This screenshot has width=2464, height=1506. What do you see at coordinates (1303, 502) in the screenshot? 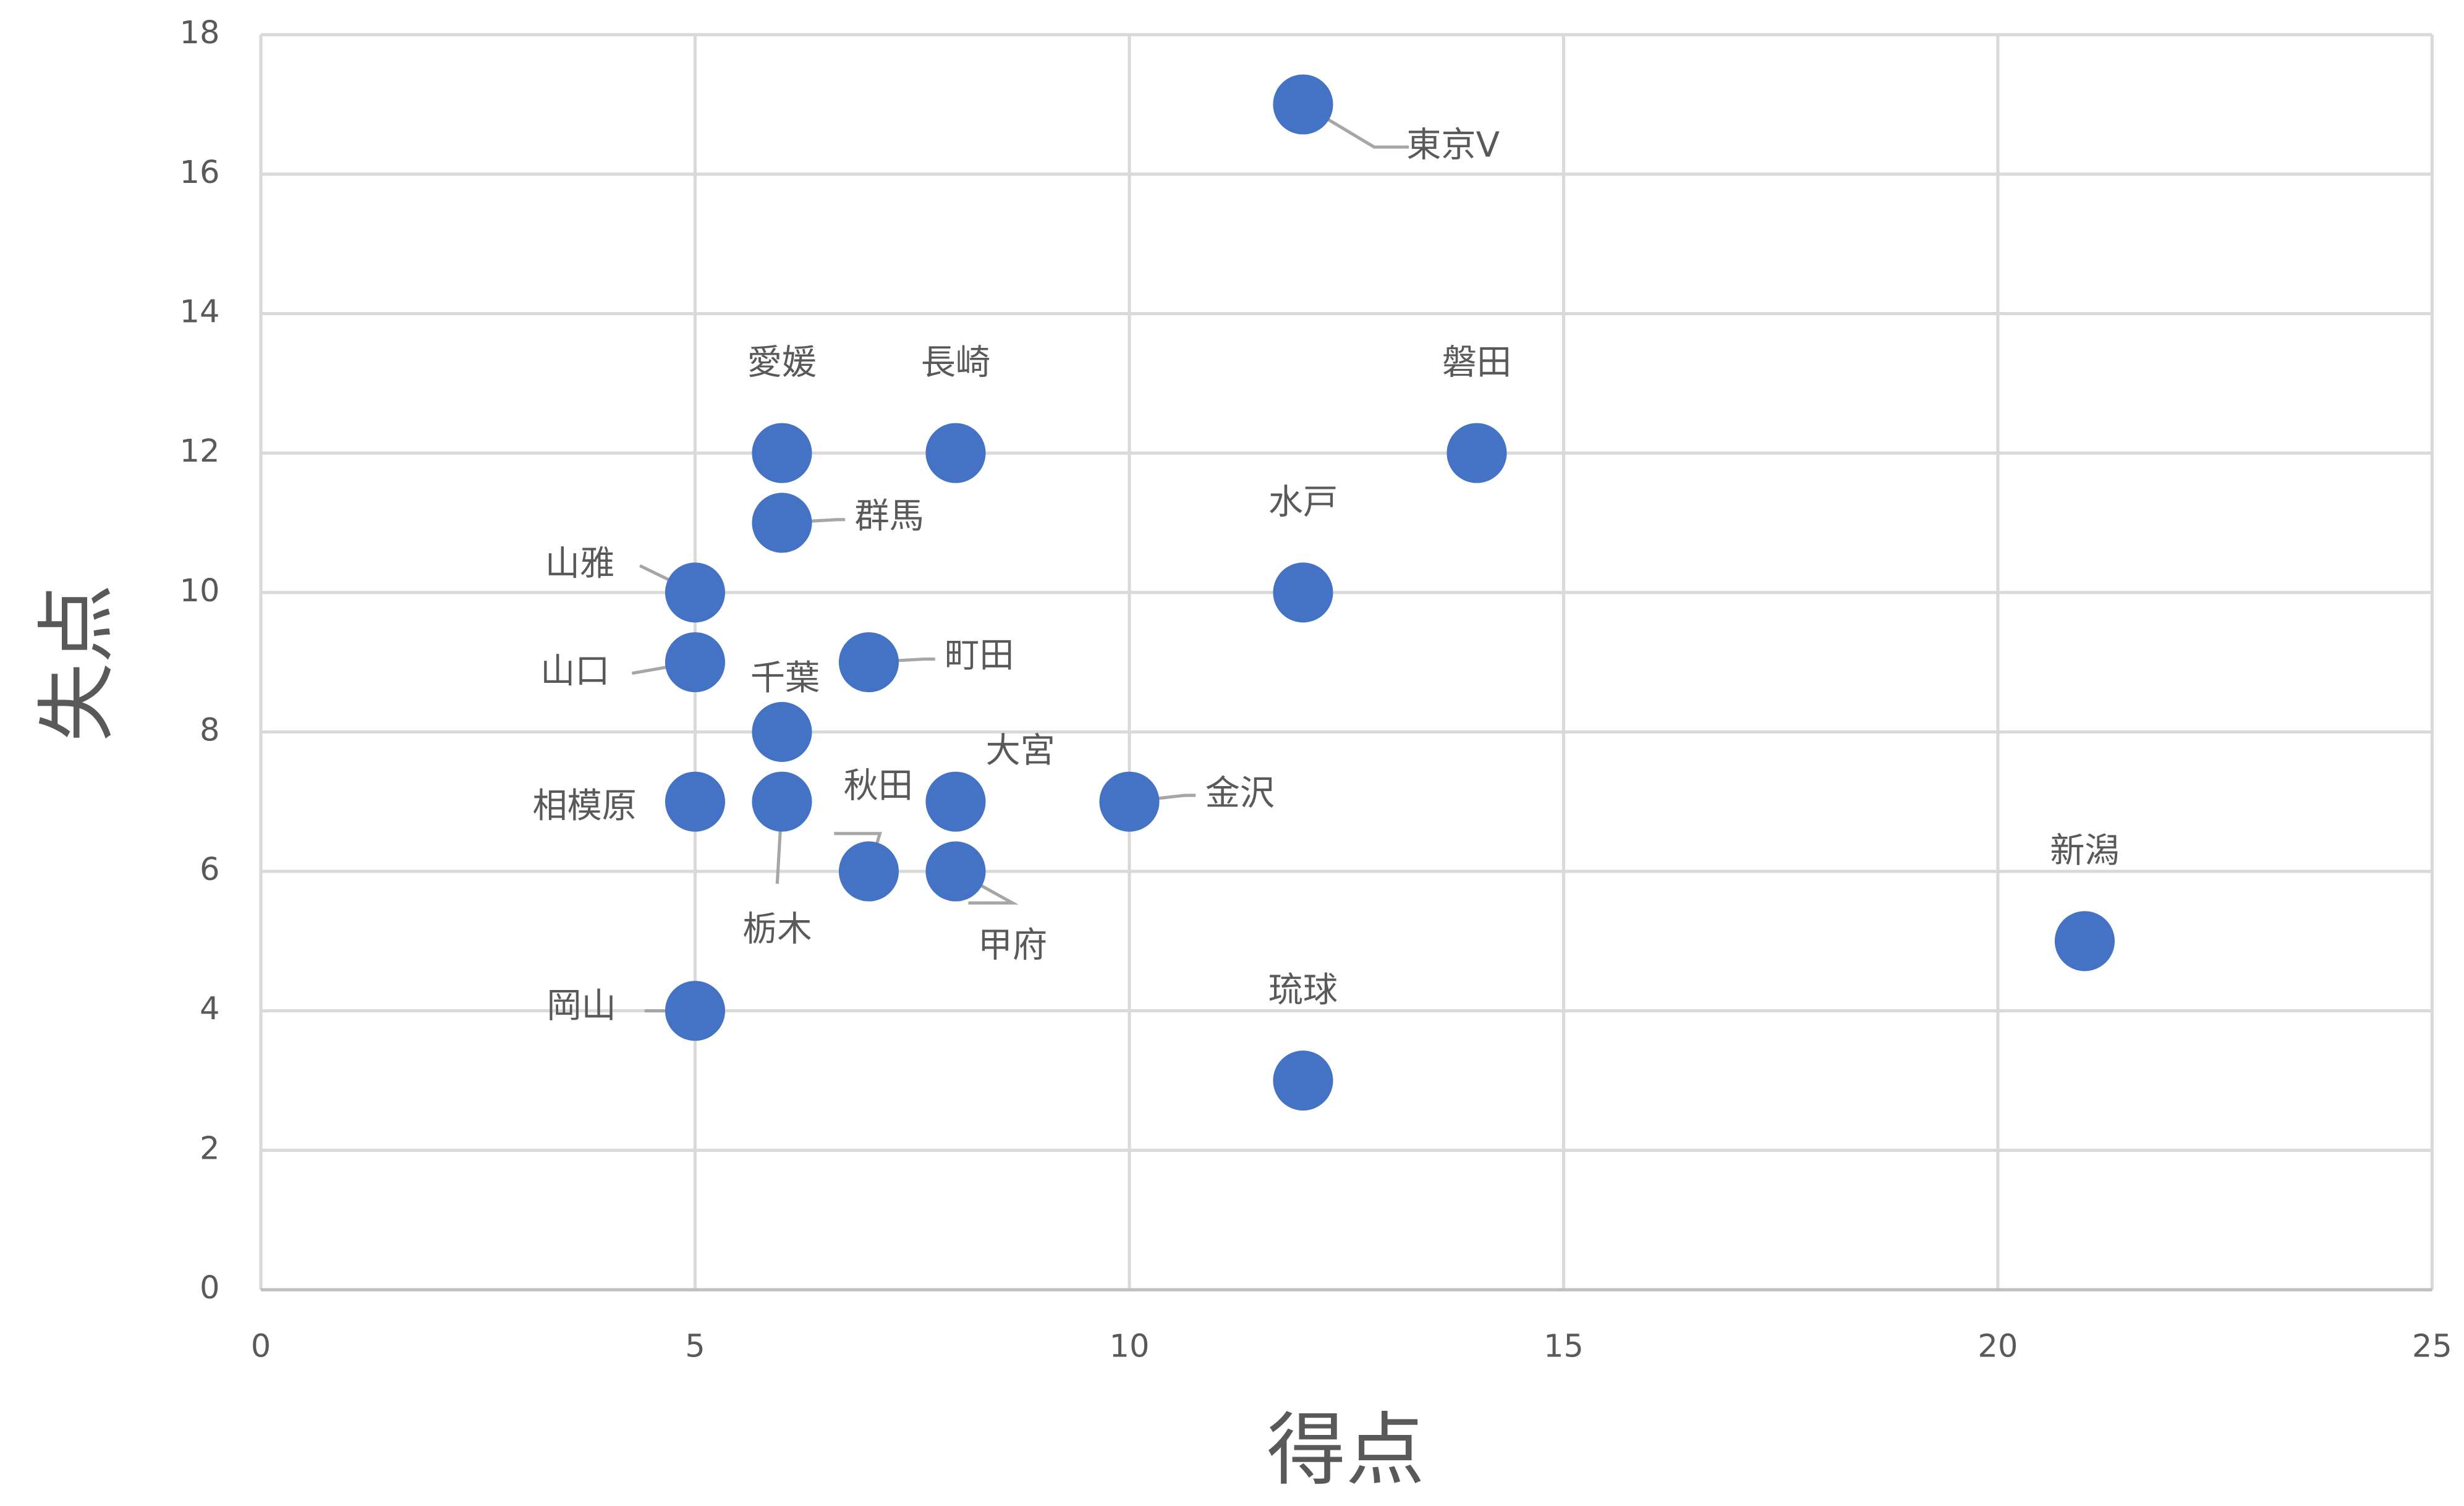
I see `point-label: 水戸` at bounding box center [1303, 502].